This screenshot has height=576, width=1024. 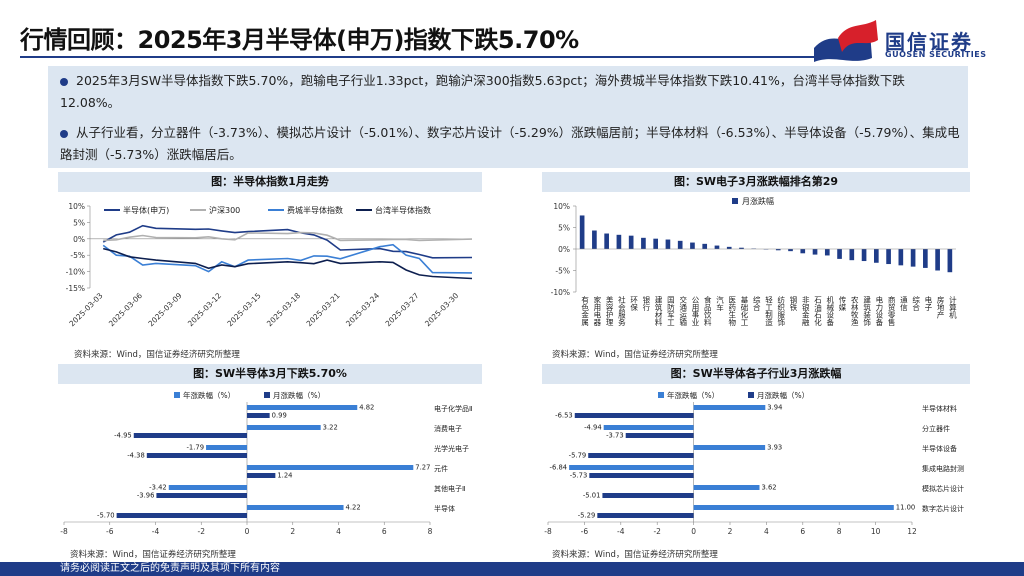 What do you see at coordinates (939, 448) in the screenshot?
I see `y-category-label: 半导体设备` at bounding box center [939, 448].